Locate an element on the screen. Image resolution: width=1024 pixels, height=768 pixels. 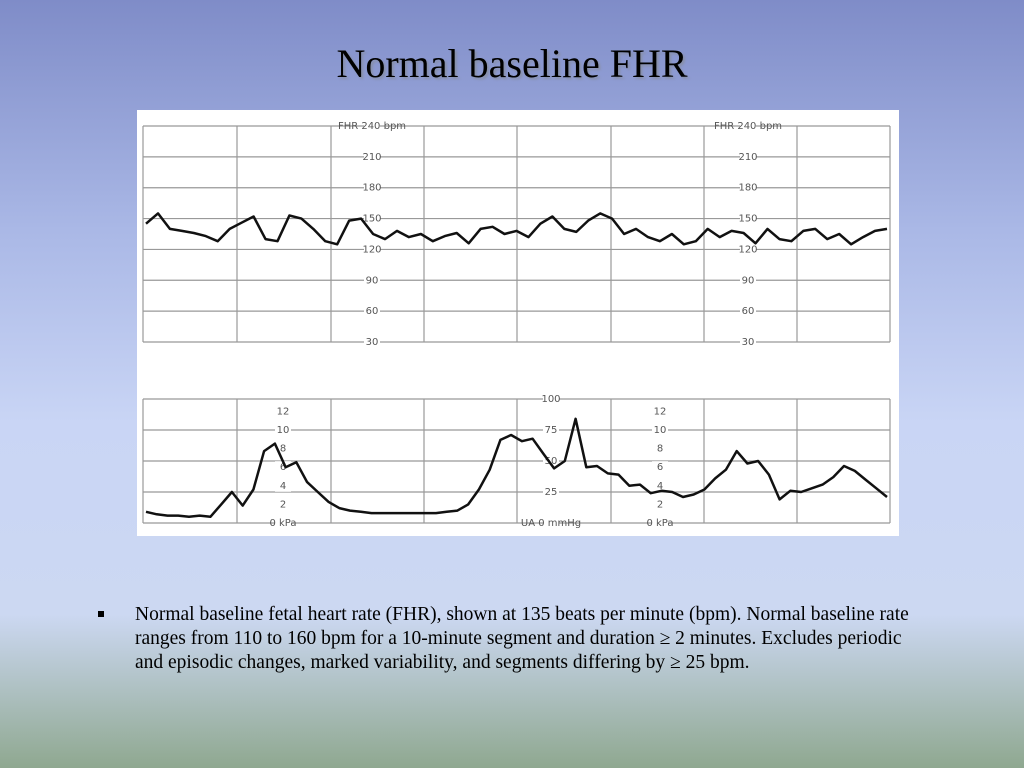
y-tick-label: 25 is located at coordinates (551, 492).